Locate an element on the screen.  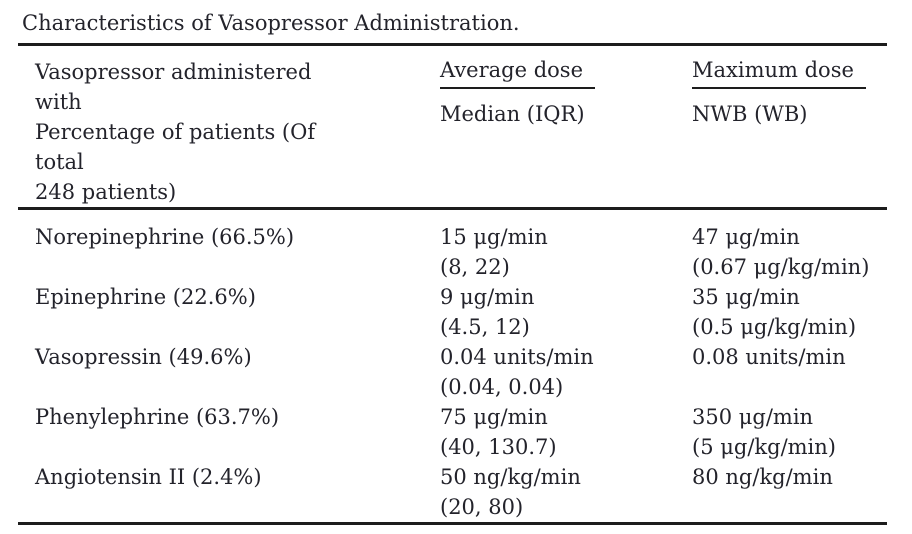
maximum-dose-cell: 350 μg/min (5 μg/kg/min) is located at coordinates (789, 432).